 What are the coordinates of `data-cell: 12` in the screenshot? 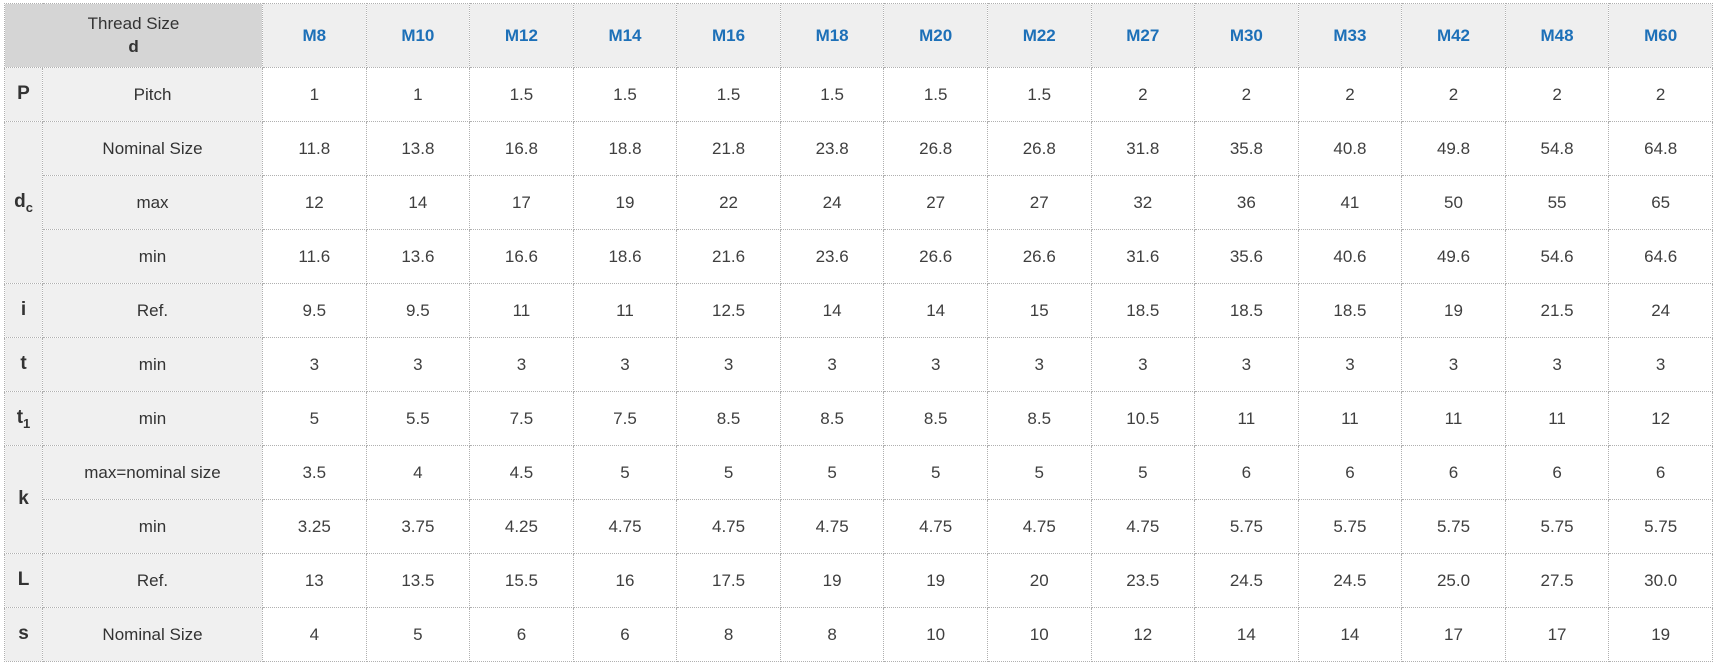 It's located at (314, 202).